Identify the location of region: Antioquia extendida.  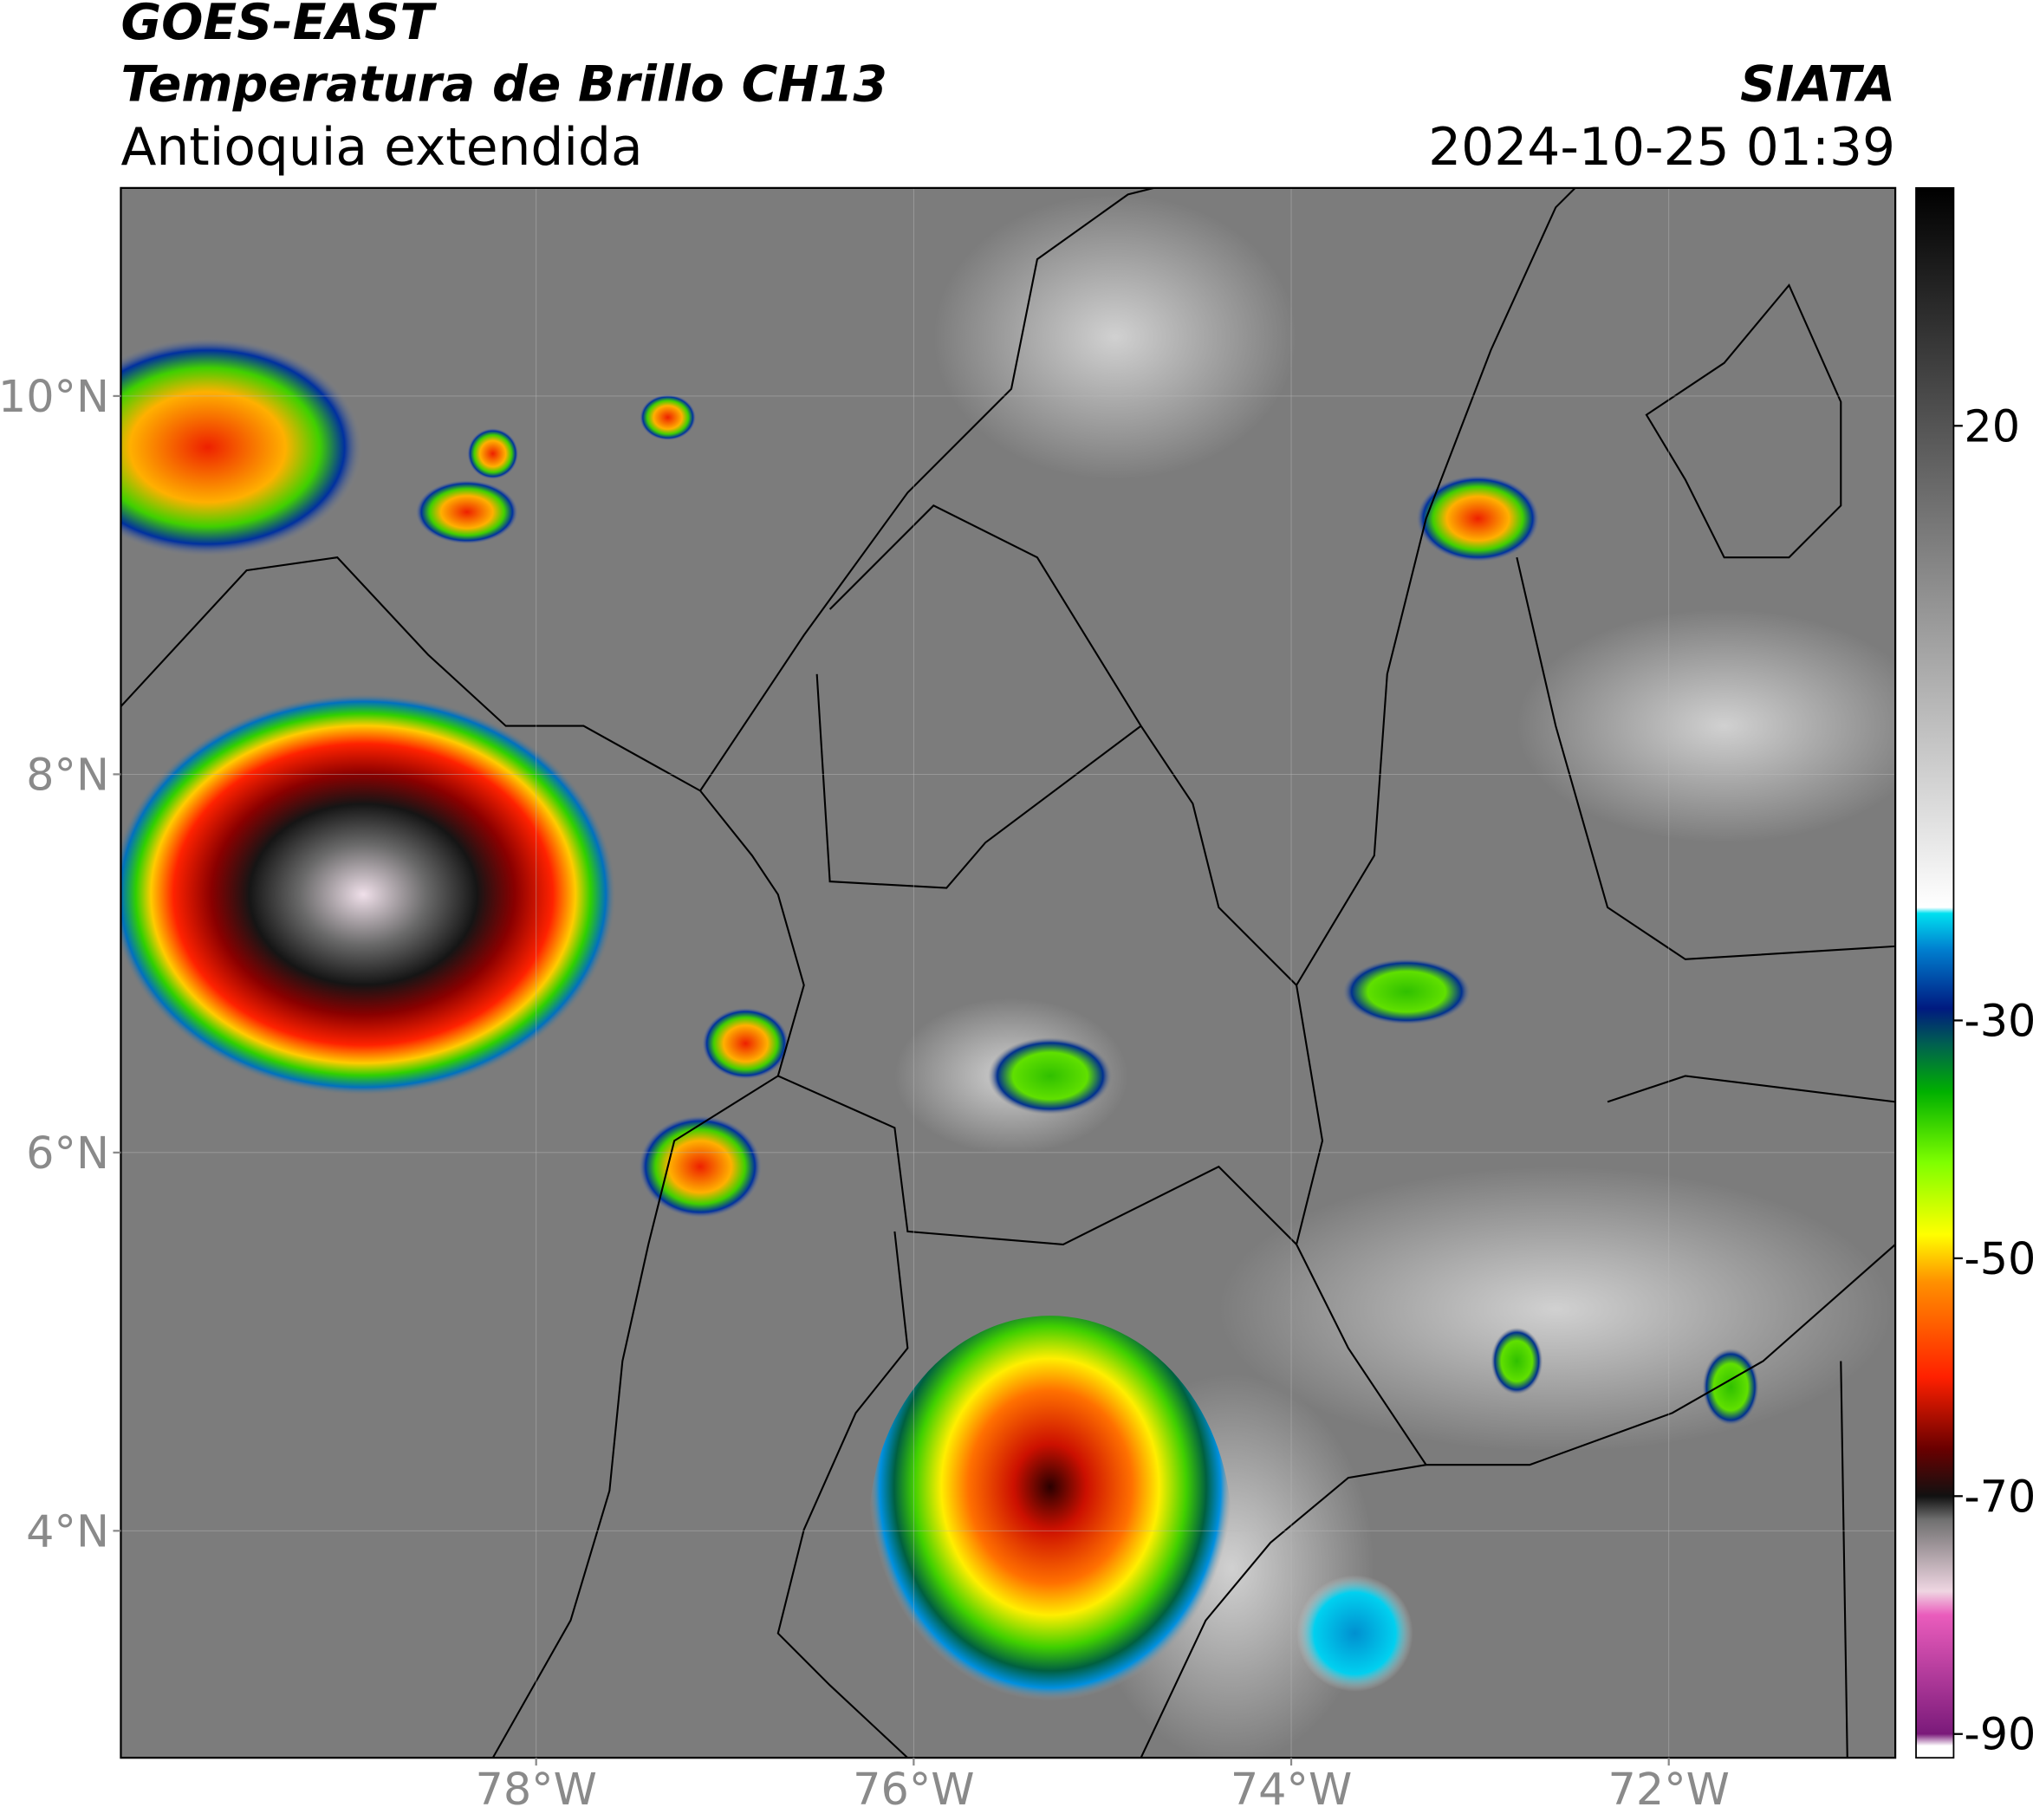
(381, 147).